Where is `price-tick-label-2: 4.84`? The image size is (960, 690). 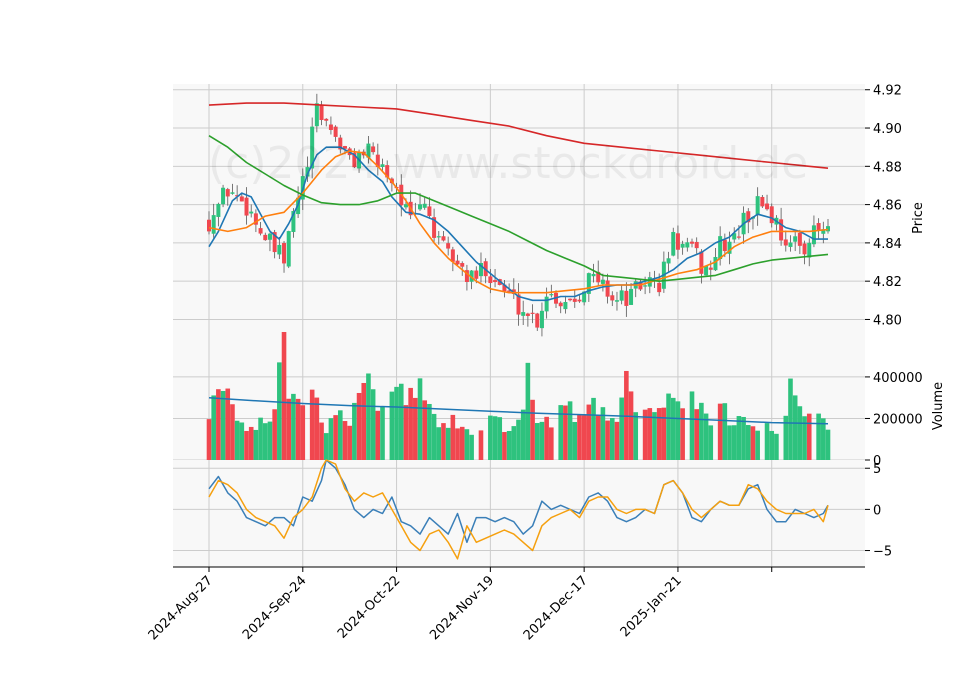 price-tick-label-2: 4.84 is located at coordinates (887, 244).